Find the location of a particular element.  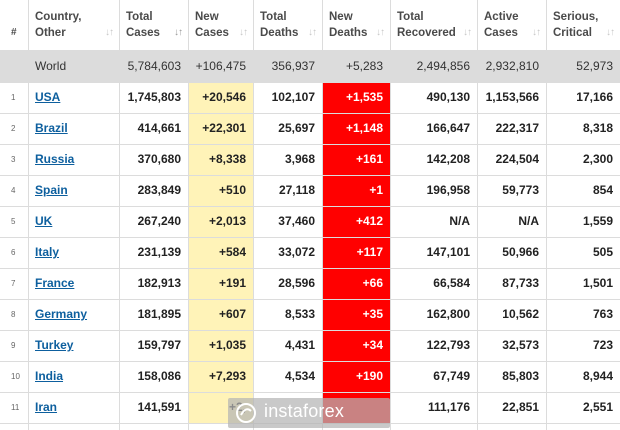

row-number: 5 is located at coordinates (13, 221).